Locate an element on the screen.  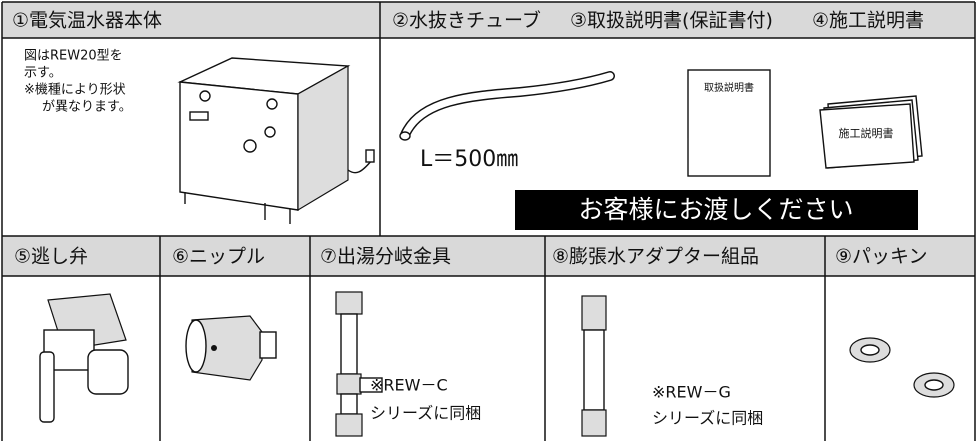
install-illustration is located at coordinates (871, 132).